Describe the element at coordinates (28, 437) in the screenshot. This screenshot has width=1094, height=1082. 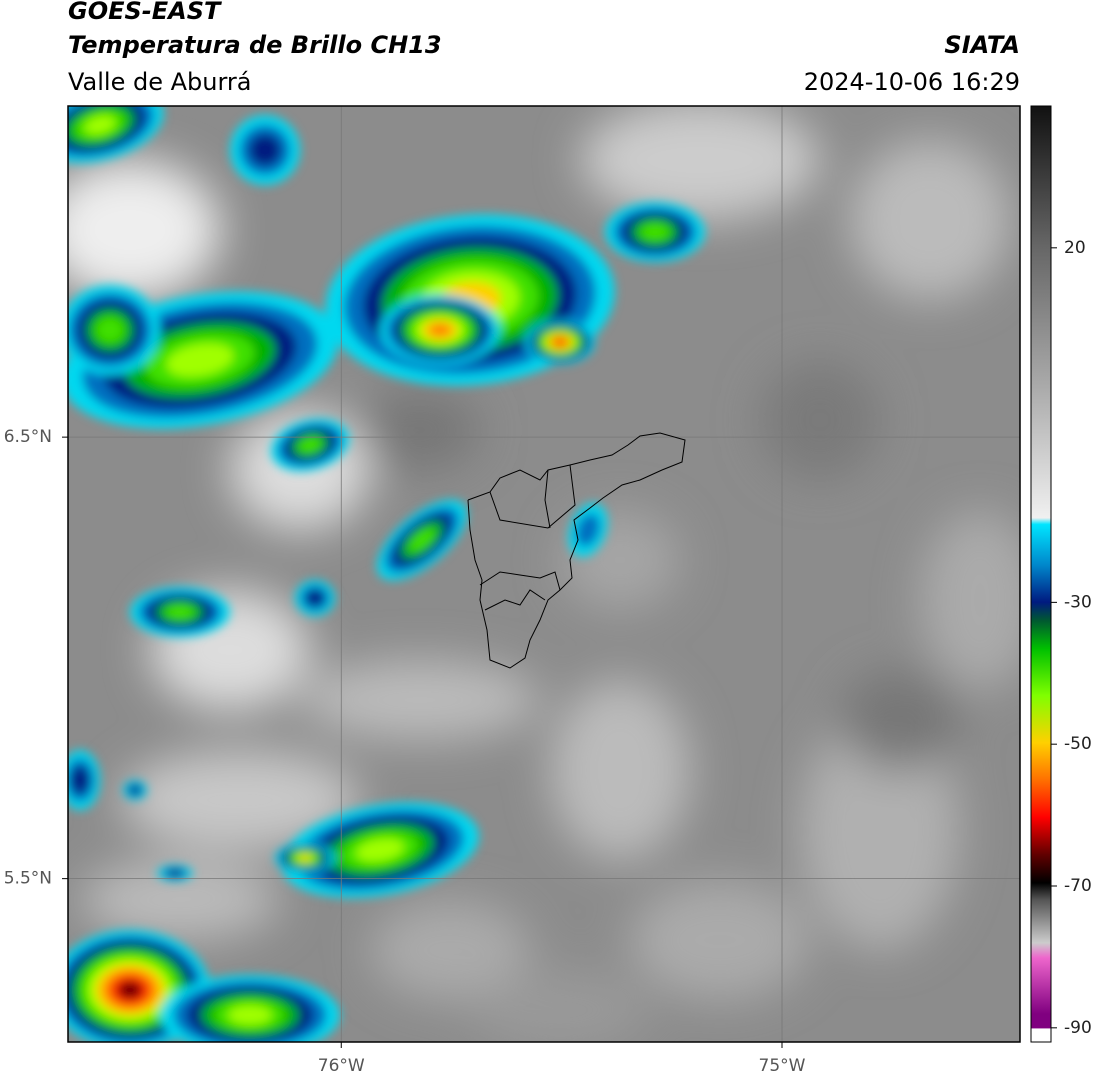
I see `y-tick-label: 6.5°N` at that location.